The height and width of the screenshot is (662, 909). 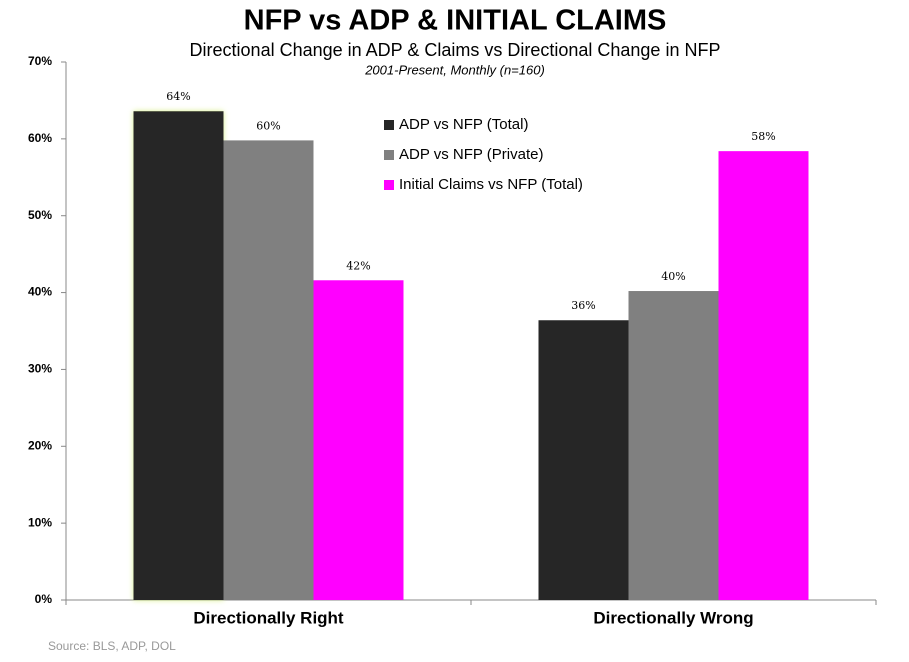 I want to click on x-tick-label: Directionally Right, so click(x=268, y=617).